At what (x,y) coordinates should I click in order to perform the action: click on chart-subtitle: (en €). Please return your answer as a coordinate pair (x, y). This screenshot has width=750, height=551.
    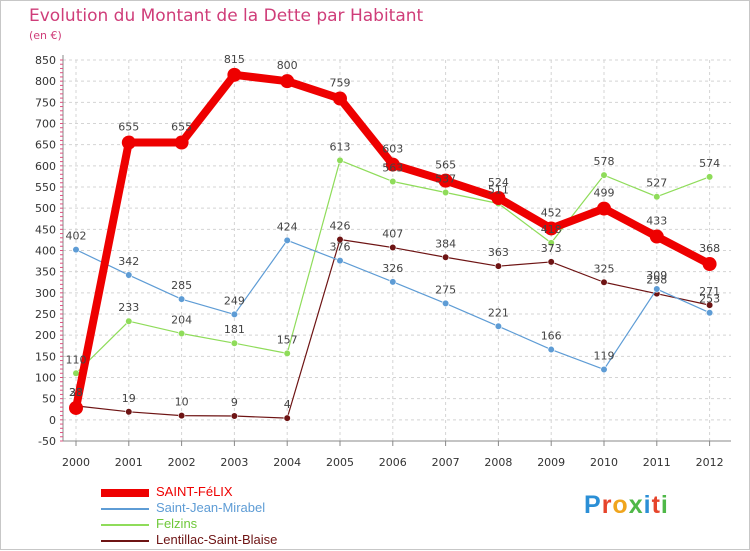
    Looking at the image, I should click on (45, 35).